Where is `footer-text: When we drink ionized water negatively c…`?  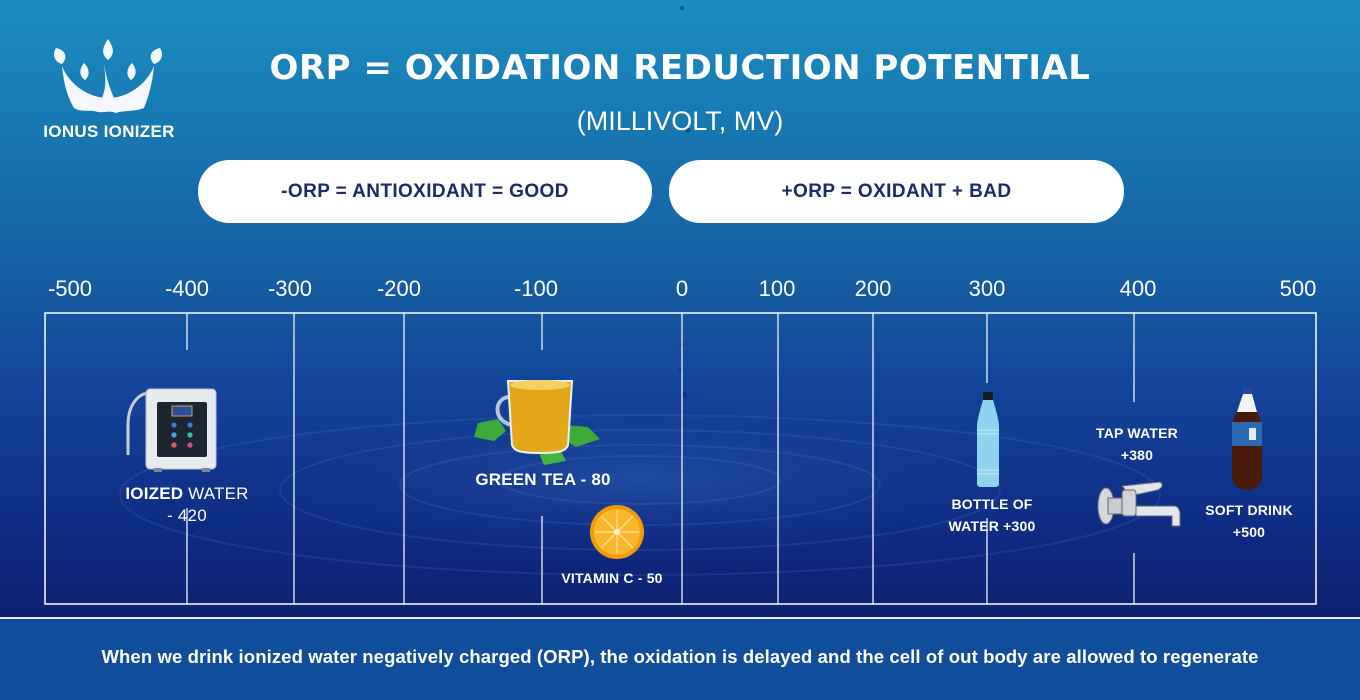 footer-text: When we drink ionized water negatively c… is located at coordinates (680, 656).